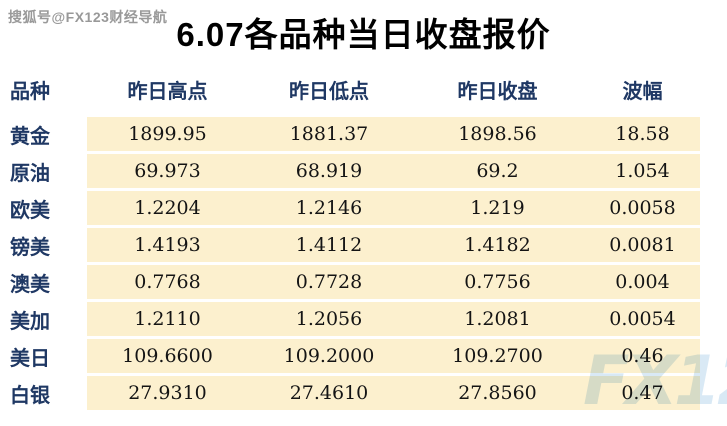  I want to click on header-prev-high: 昨日高点, so click(167, 91).